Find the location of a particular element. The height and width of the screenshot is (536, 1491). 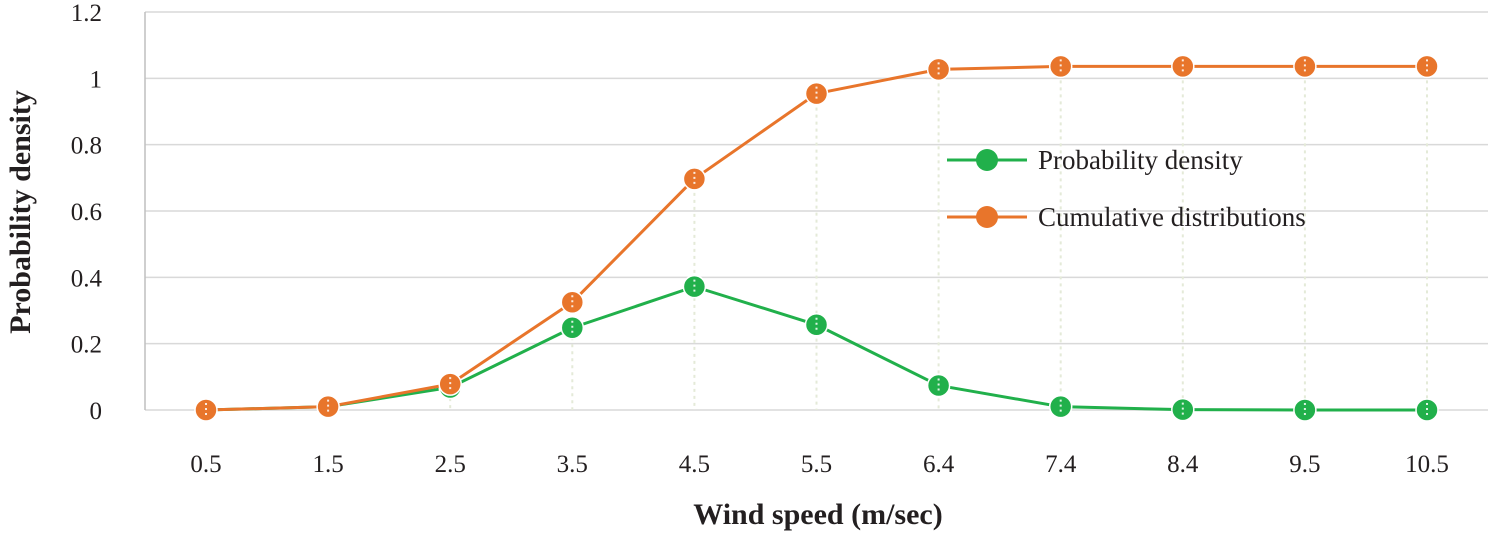

y-tick-label: 0.2 is located at coordinates (86, 345).